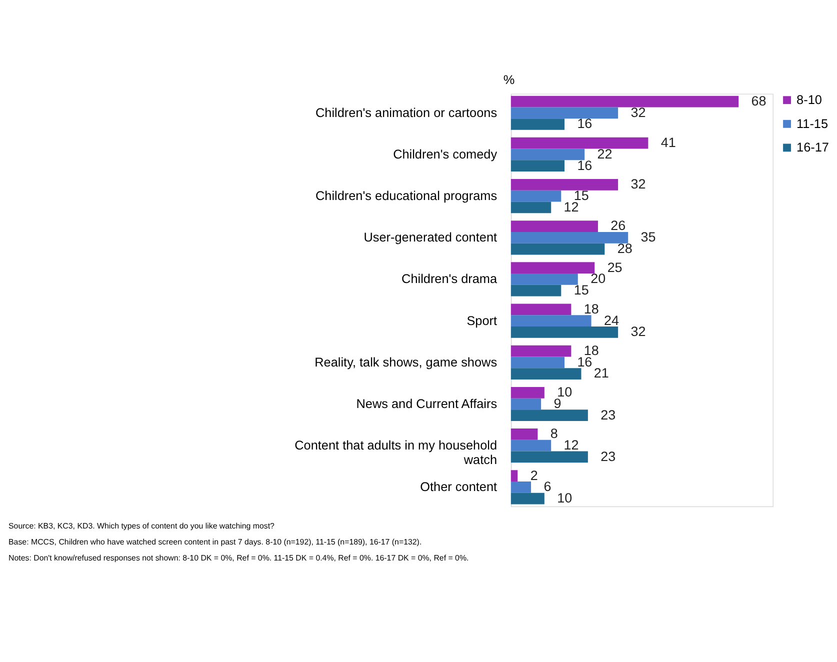  Describe the element at coordinates (548, 486) in the screenshot. I see `data-label: 6` at that location.